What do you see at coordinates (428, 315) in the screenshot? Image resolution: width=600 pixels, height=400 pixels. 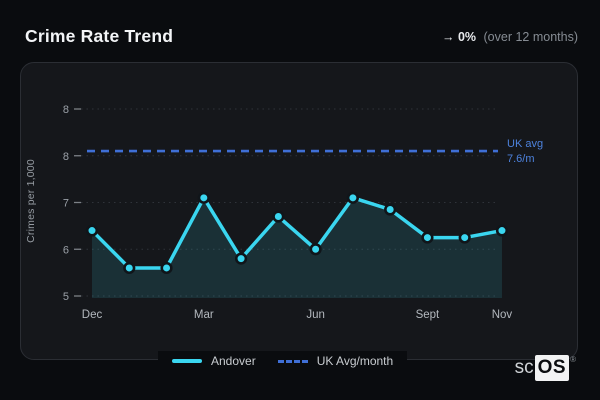 I see `x-tick-label: Sept` at bounding box center [428, 315].